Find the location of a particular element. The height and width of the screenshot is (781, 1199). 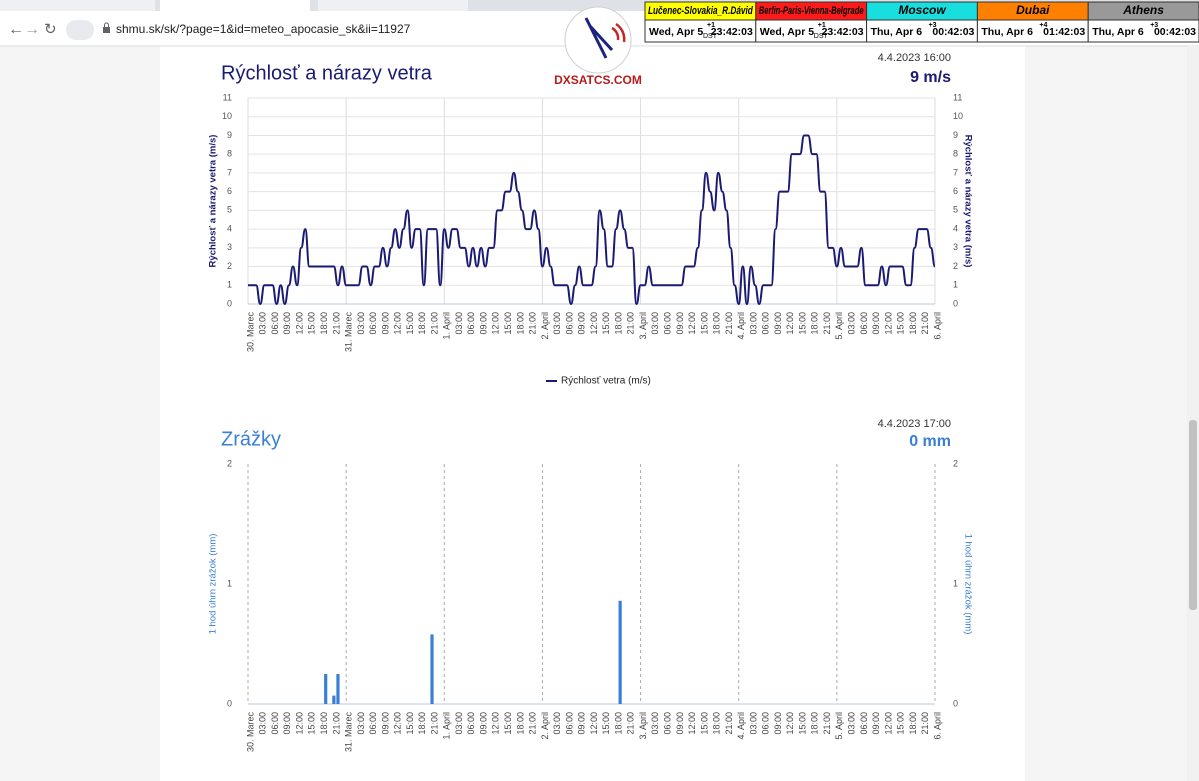

clock-city: Moscow is located at coordinates (922, 10).